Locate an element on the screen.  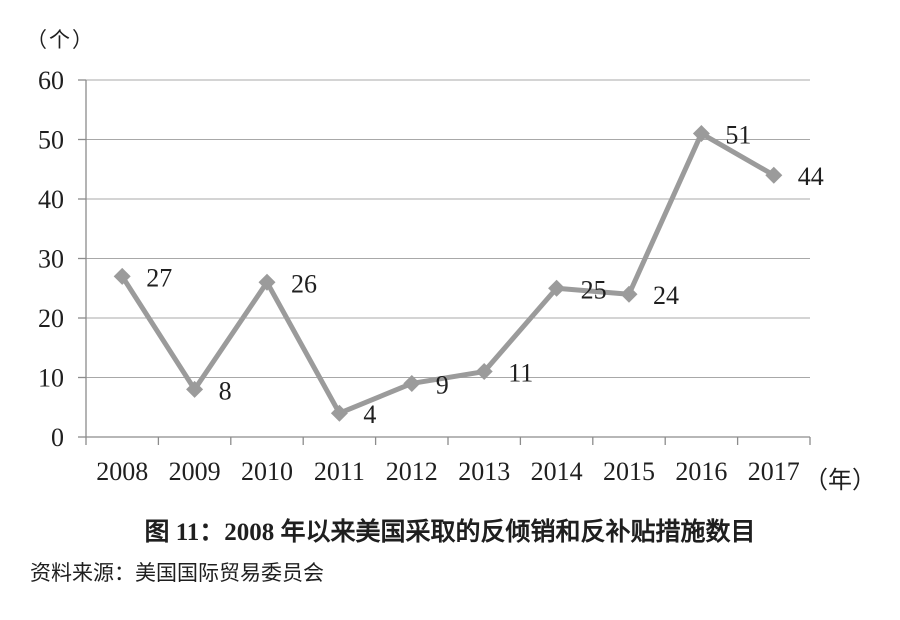
data-label: 4 is located at coordinates (369, 414).